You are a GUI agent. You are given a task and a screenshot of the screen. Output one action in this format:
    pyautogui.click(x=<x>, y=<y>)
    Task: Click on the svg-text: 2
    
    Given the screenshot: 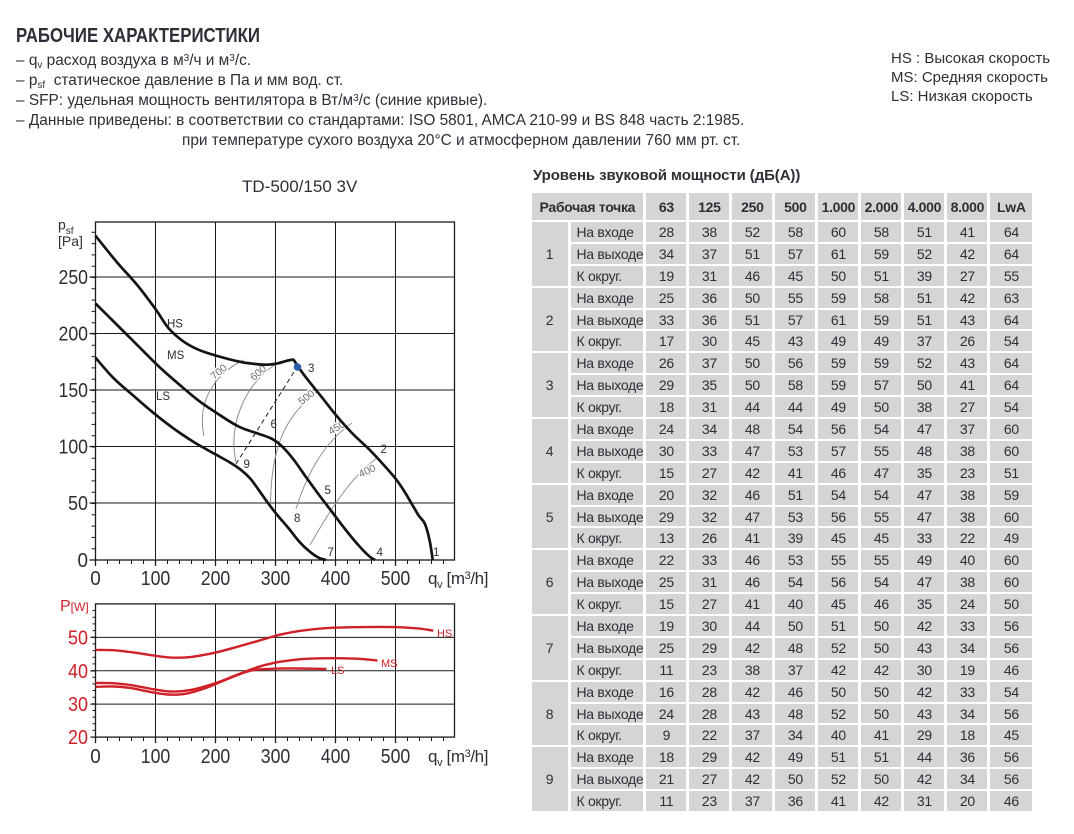 What is the action you would take?
    pyautogui.click(x=384, y=450)
    